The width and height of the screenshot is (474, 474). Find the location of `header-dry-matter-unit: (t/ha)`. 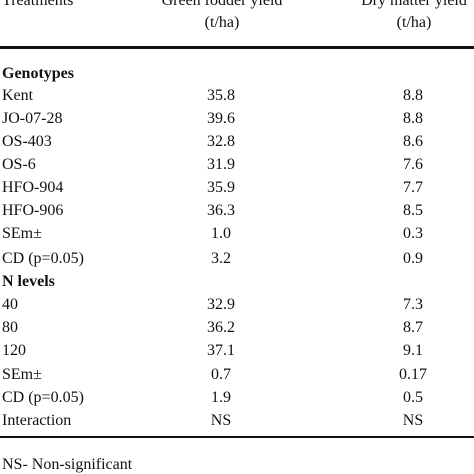

header-dry-matter-unit: (t/ha) is located at coordinates (414, 22).